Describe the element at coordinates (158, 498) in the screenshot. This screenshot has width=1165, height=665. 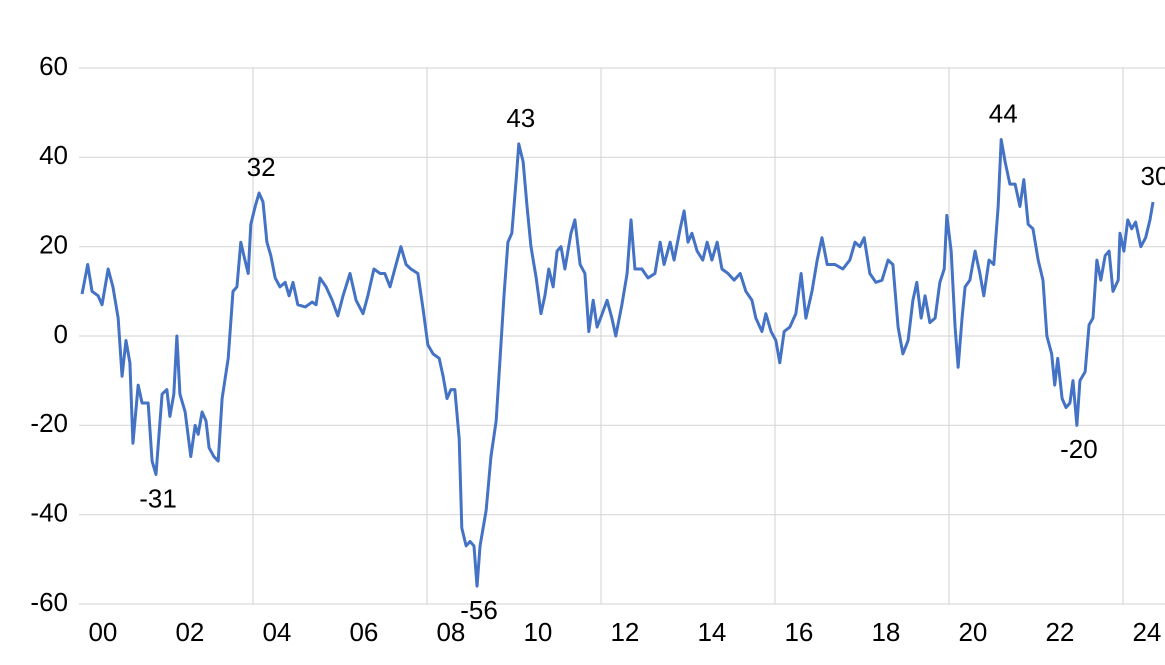
I see `annotation: -31` at that location.